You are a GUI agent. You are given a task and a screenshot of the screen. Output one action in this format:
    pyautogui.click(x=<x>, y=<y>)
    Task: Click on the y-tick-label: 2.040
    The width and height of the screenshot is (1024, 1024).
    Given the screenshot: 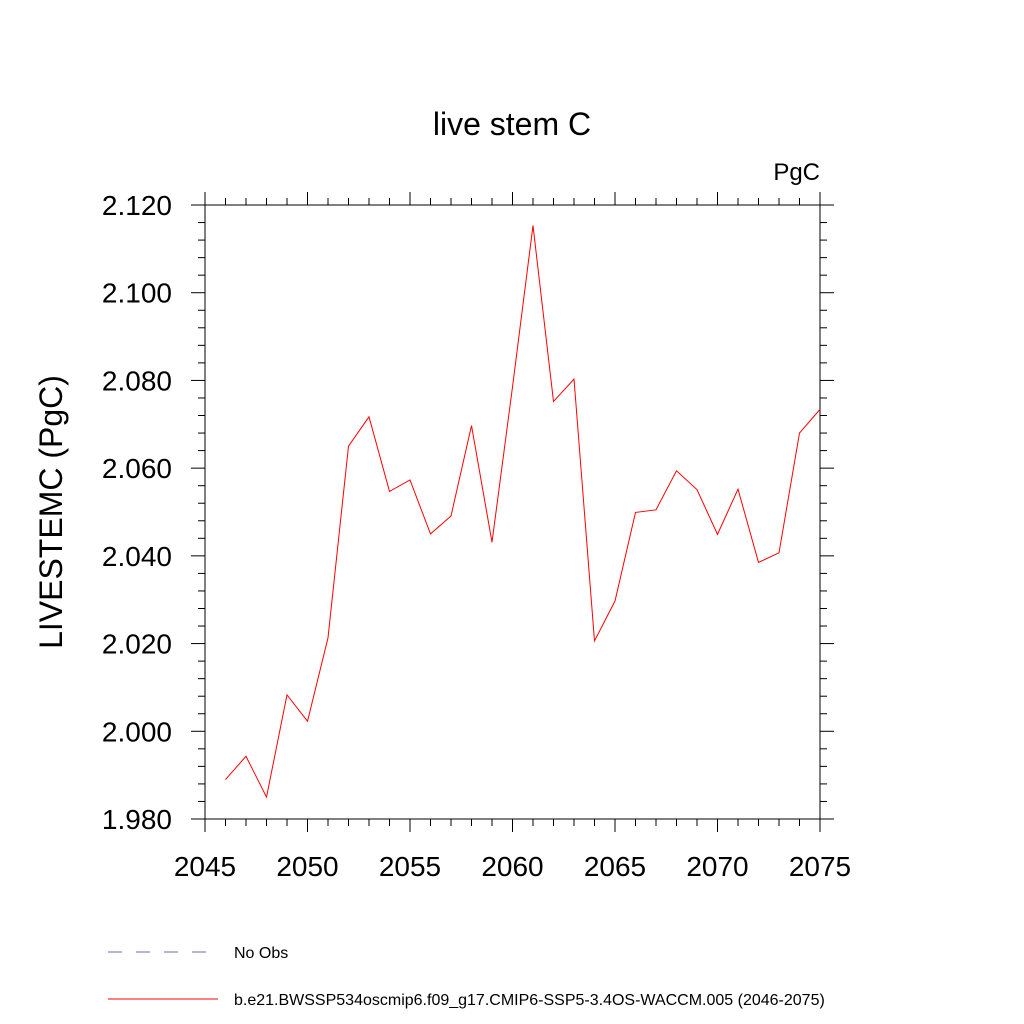 What is the action you would take?
    pyautogui.click(x=137, y=556)
    